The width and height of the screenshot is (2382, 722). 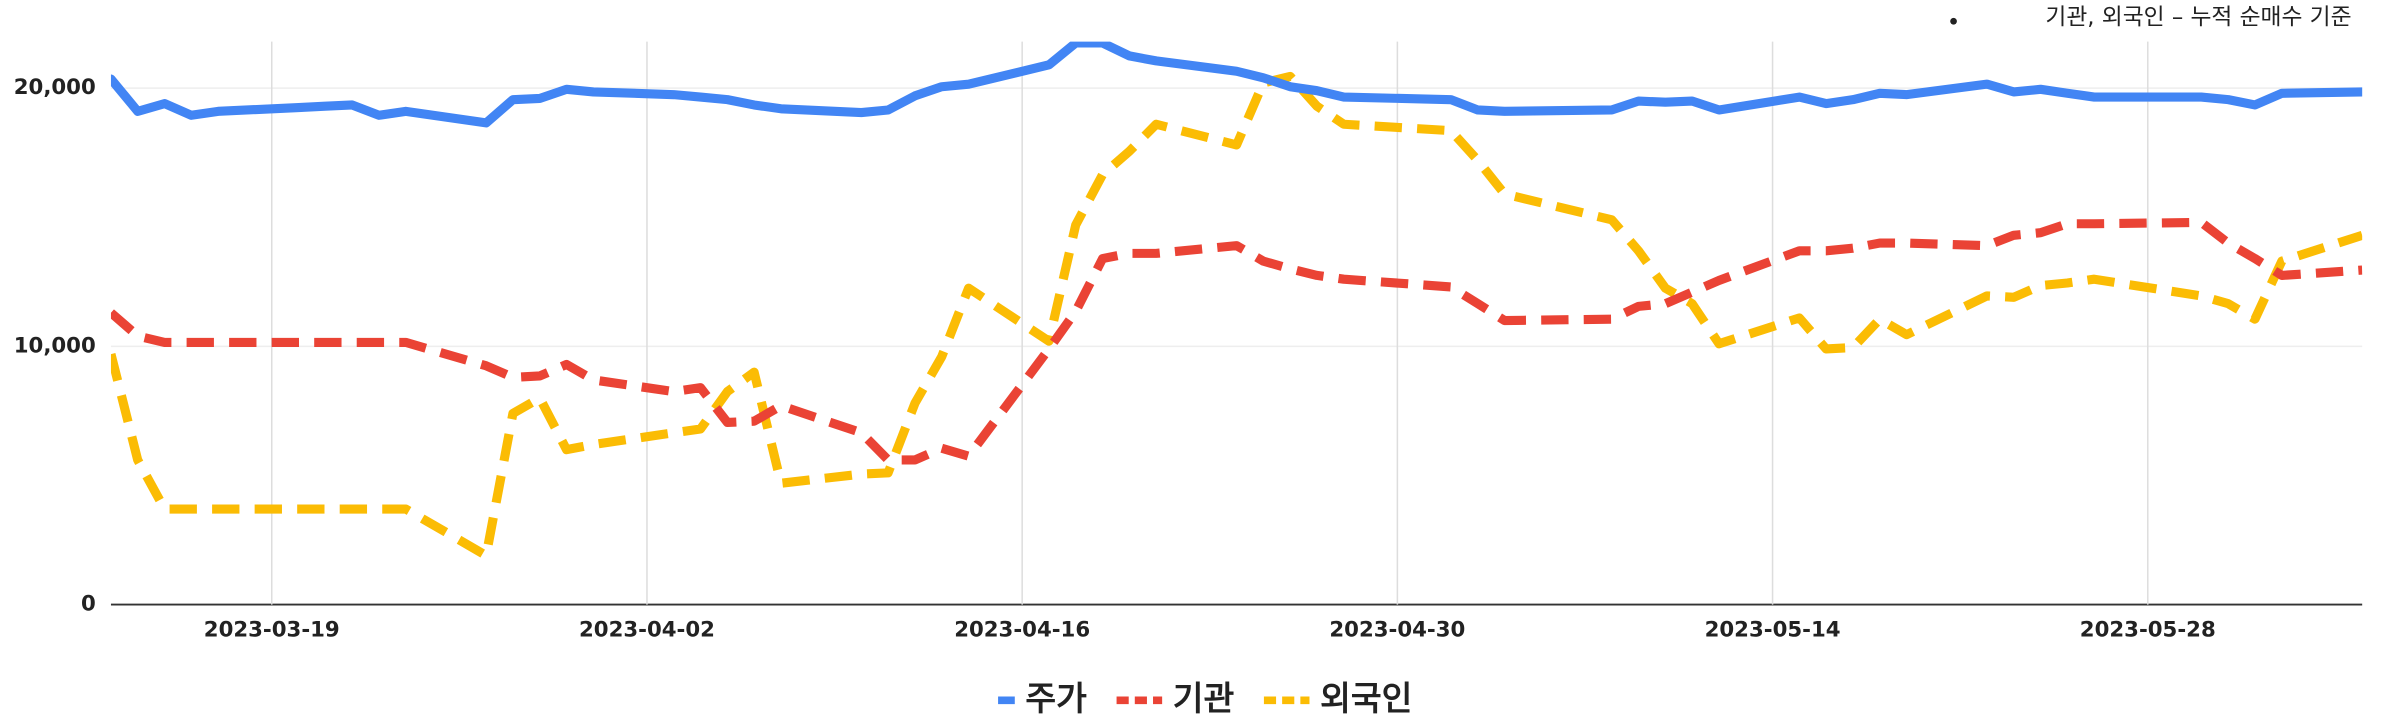 I want to click on x-tick-label: 2023-04-30, so click(x=1397, y=629).